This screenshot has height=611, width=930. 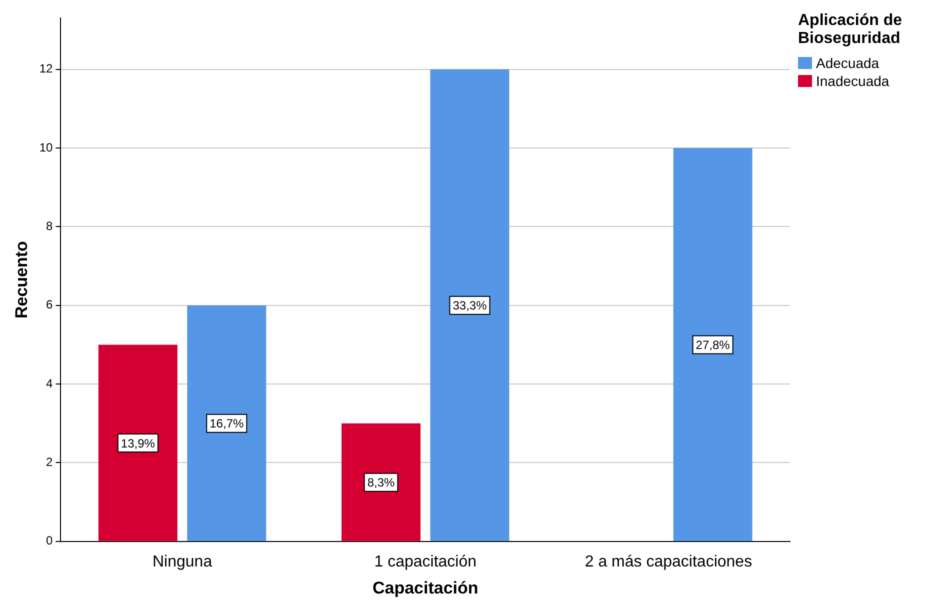 I want to click on x-tick-label: 1 capacitación, so click(x=425, y=561).